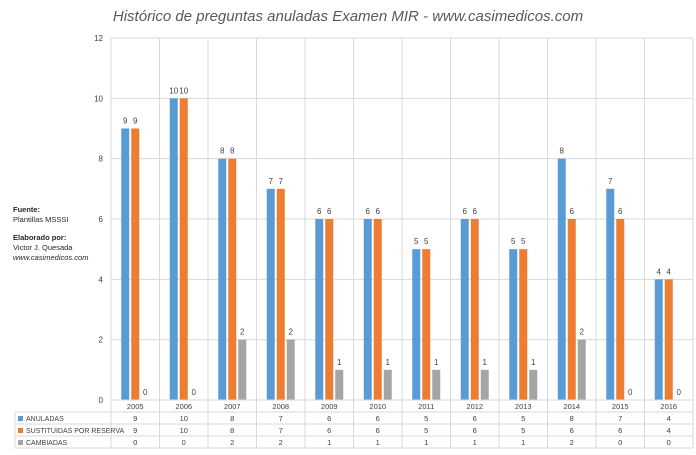 The width and height of the screenshot is (696, 455). Describe the element at coordinates (101, 279) in the screenshot. I see `y-tick-label: 4` at that location.